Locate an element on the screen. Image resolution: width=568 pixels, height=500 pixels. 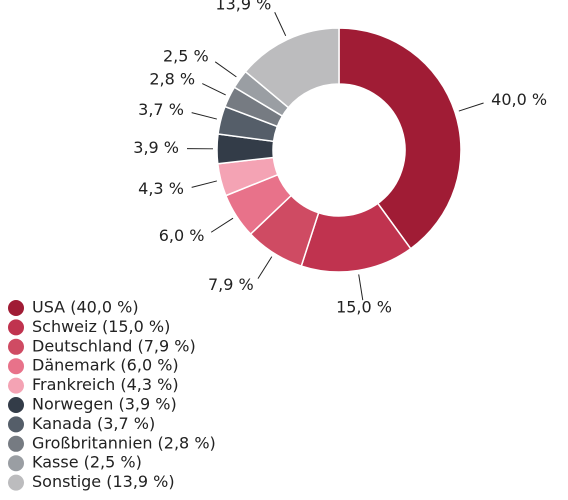
slice-label: 15,0 % is located at coordinates (364, 307).